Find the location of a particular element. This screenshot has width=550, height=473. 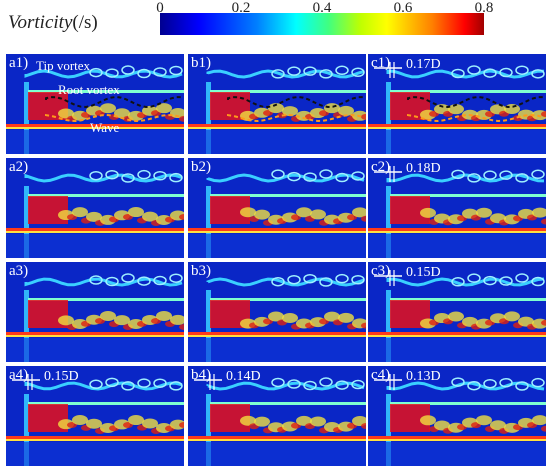

rotor-wake-core is located at coordinates (48, 210).